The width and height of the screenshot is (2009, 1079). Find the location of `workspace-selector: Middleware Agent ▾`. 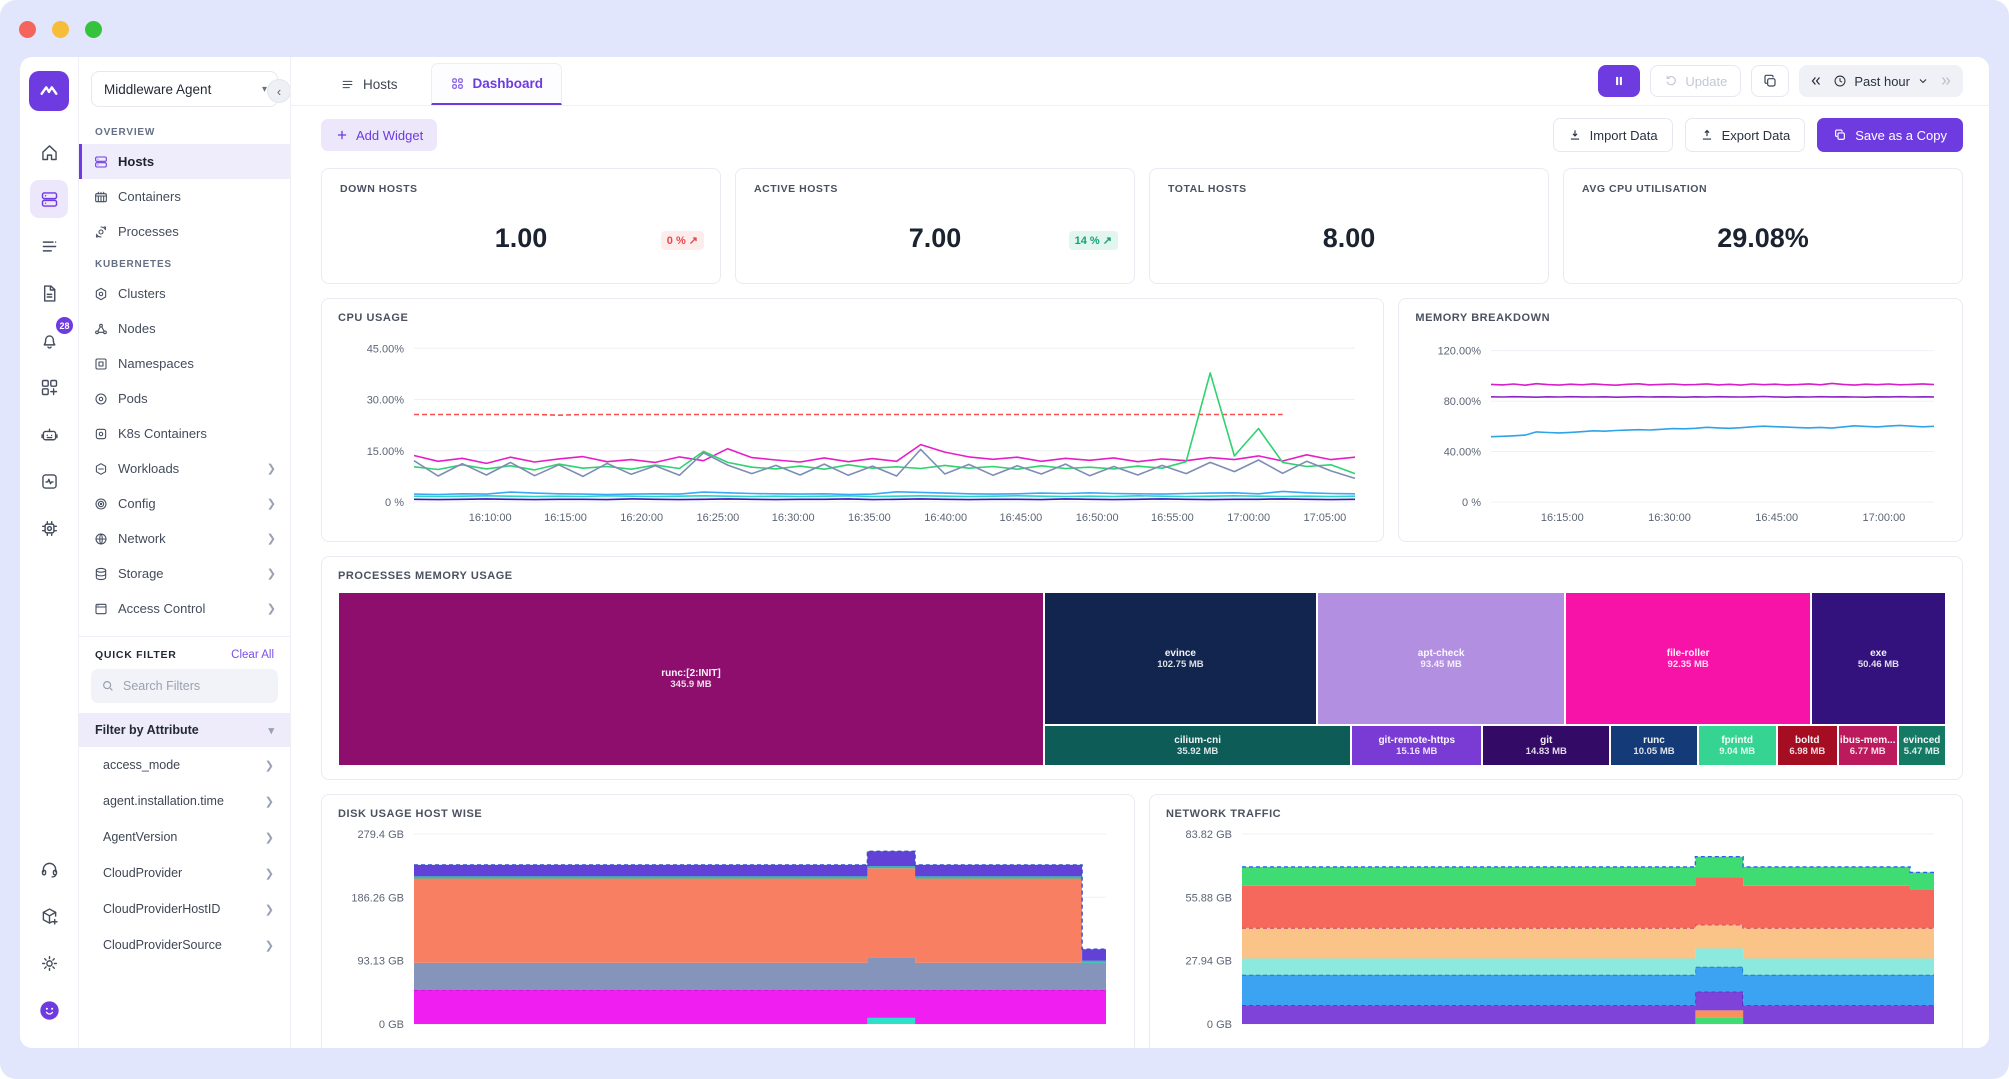

workspace-selector: Middleware Agent ▾ is located at coordinates (184, 89).